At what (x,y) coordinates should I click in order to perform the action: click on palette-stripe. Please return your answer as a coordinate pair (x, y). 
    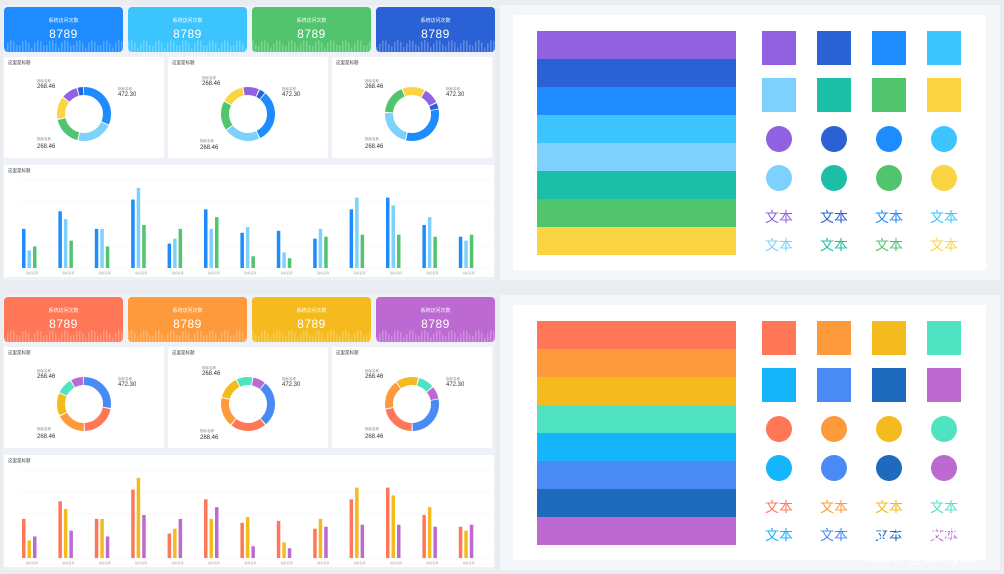
    Looking at the image, I should click on (636, 45).